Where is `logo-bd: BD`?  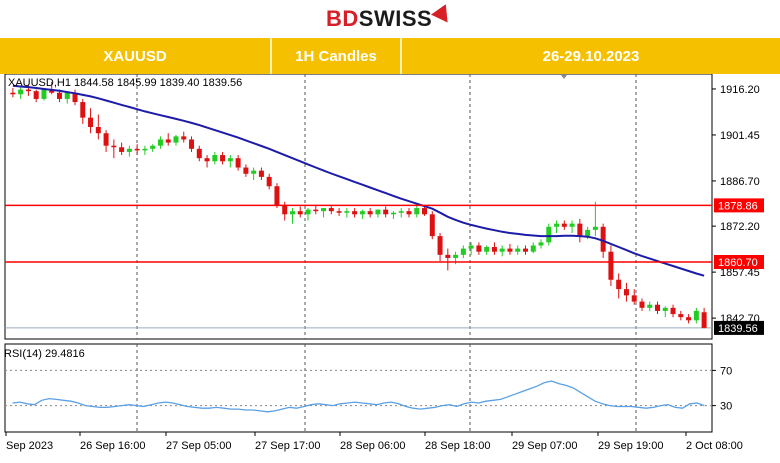
logo-bd: BD is located at coordinates (342, 18).